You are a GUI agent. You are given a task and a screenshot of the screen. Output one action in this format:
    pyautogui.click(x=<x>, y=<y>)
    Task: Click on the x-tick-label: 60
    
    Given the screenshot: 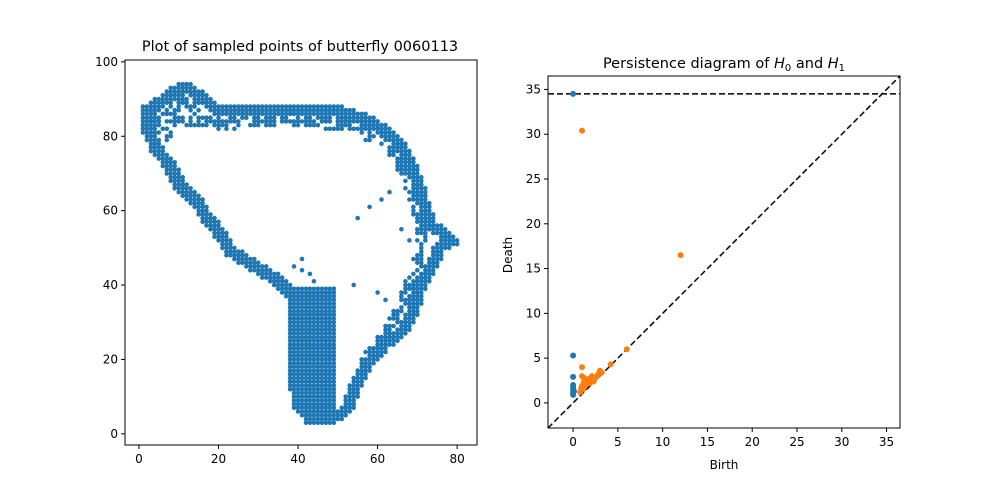 What is the action you would take?
    pyautogui.click(x=377, y=459)
    